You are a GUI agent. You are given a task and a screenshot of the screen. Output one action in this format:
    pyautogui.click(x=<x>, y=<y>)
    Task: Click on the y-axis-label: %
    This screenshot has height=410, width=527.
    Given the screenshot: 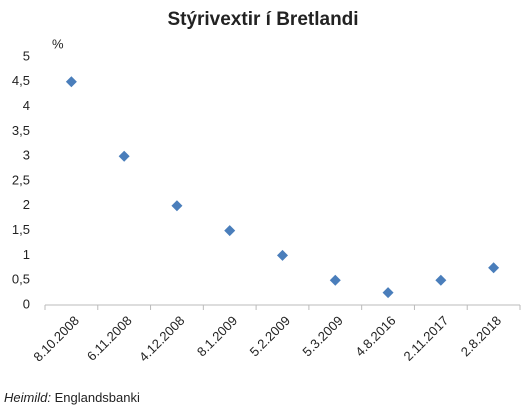 What is the action you would take?
    pyautogui.click(x=58, y=43)
    